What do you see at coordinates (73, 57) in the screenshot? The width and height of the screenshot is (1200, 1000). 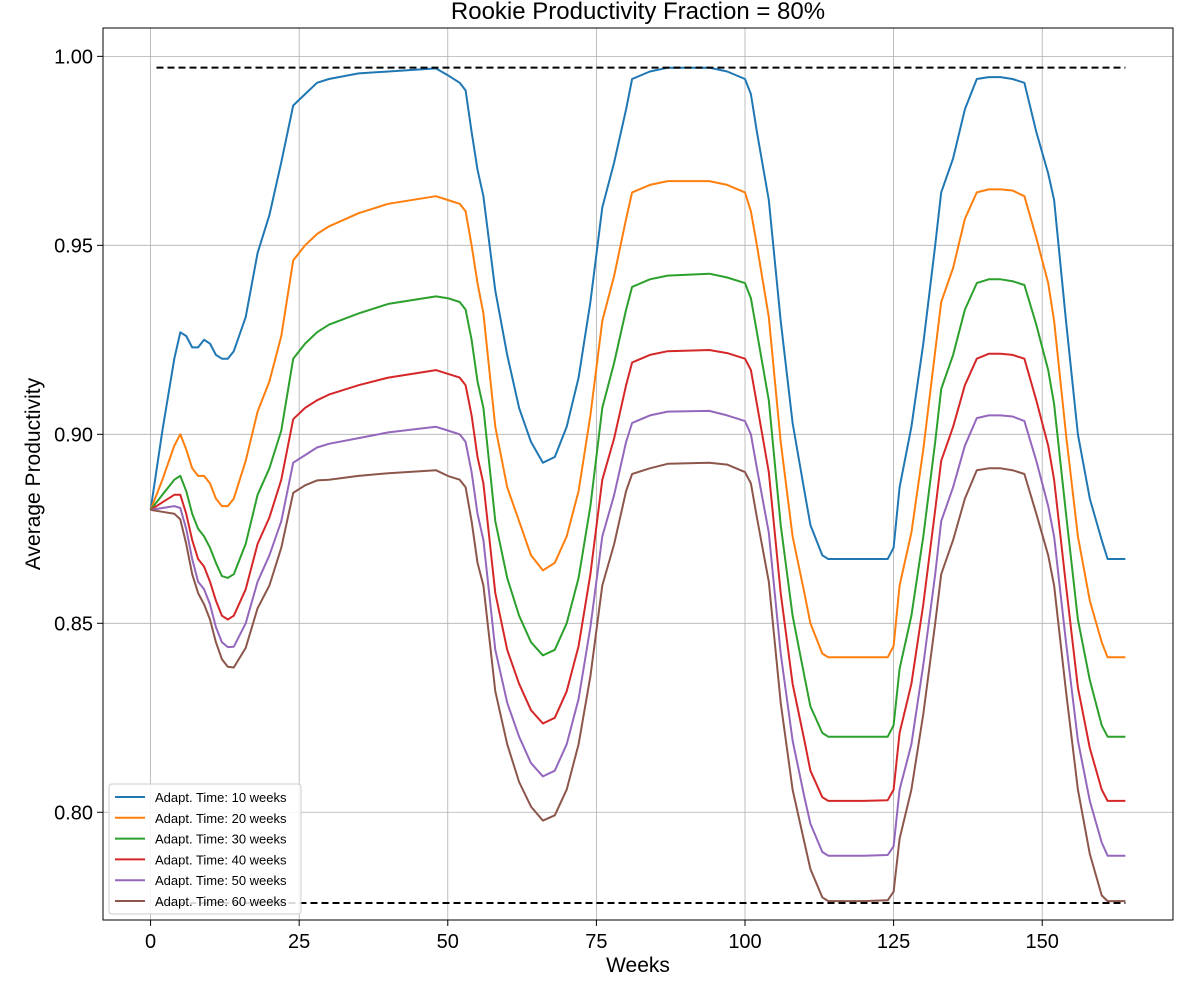 I see `y-tick-label: 1.00` at bounding box center [73, 57].